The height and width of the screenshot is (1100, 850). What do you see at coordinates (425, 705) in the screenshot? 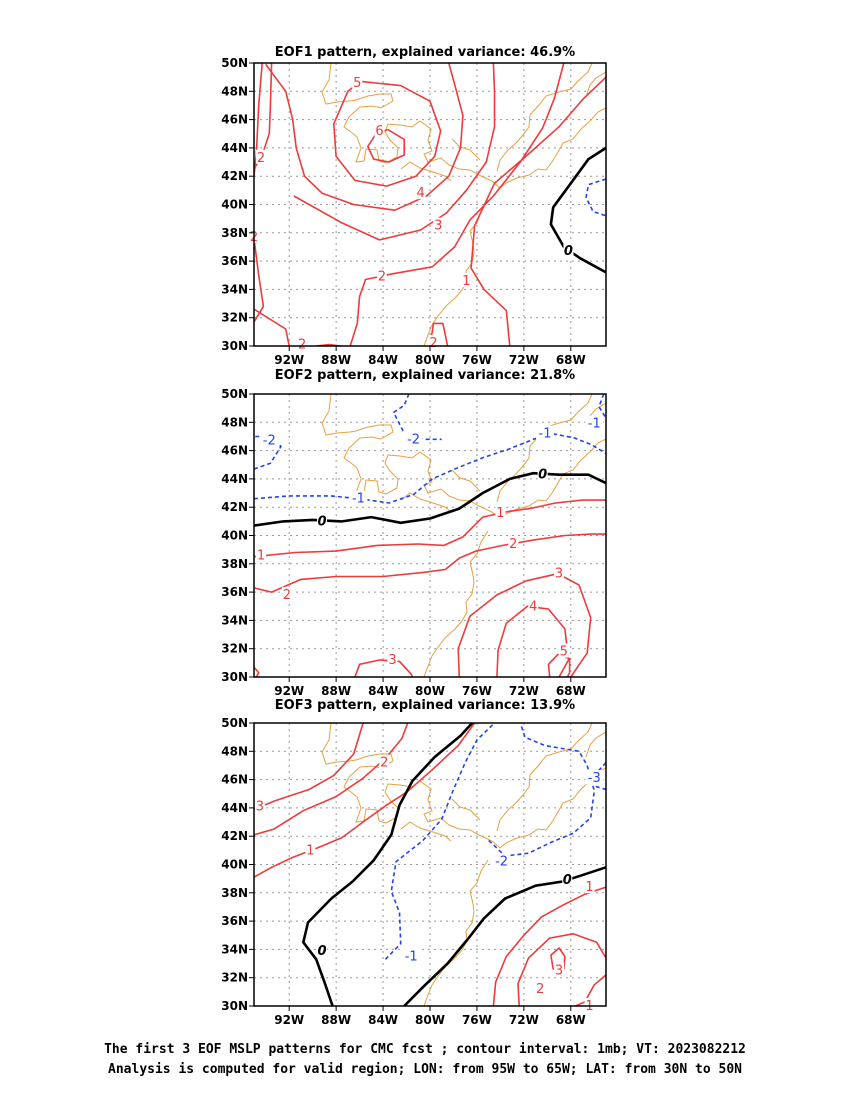
I see `panel-title: EOF3 pattern, explained variance: 13.9%` at bounding box center [425, 705].